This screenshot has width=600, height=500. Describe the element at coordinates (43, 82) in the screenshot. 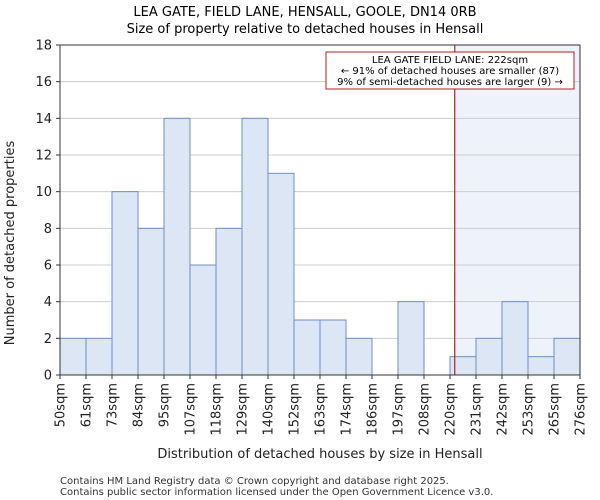

I see `y-tick-label: 16` at that location.